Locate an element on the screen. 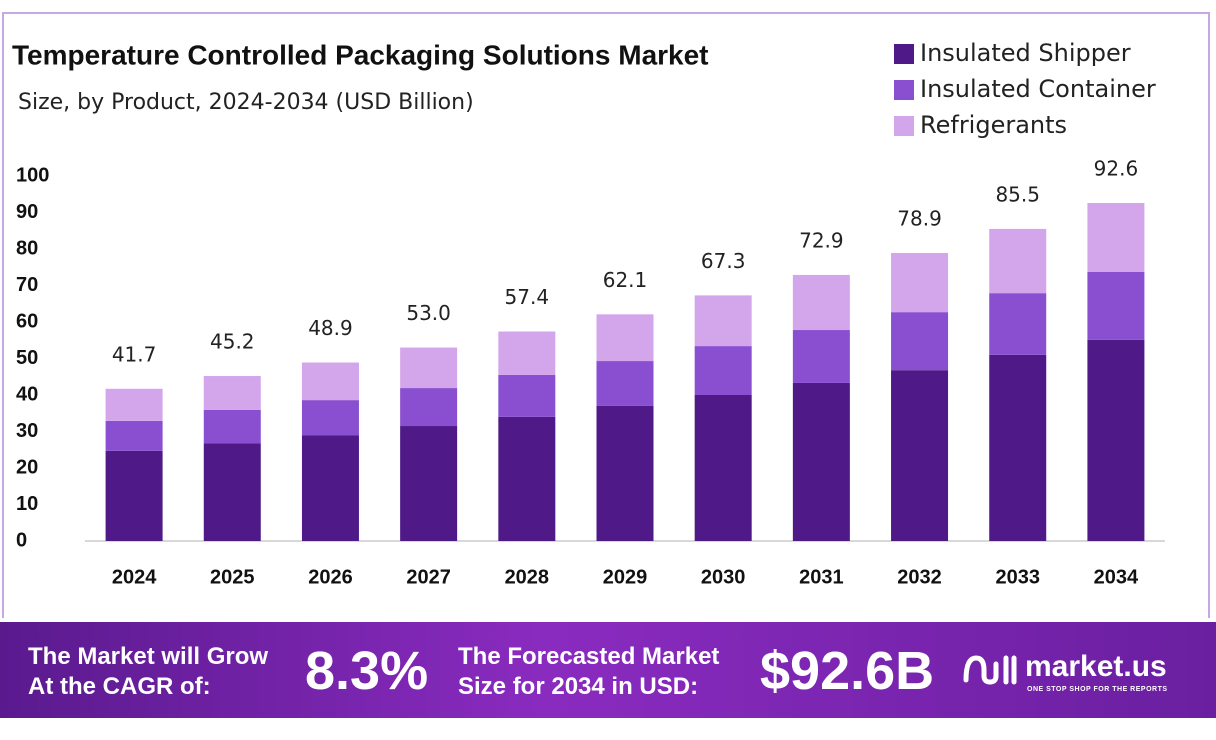 This screenshot has height=740, width=1216. x-tick-label: 2032 is located at coordinates (919, 577).